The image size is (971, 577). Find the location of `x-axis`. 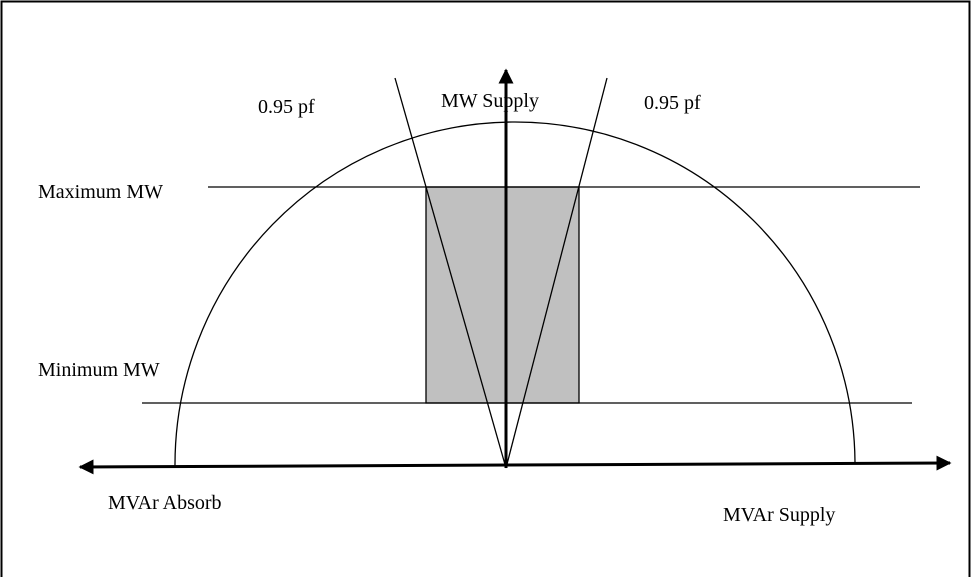

x-axis is located at coordinates (515, 465).